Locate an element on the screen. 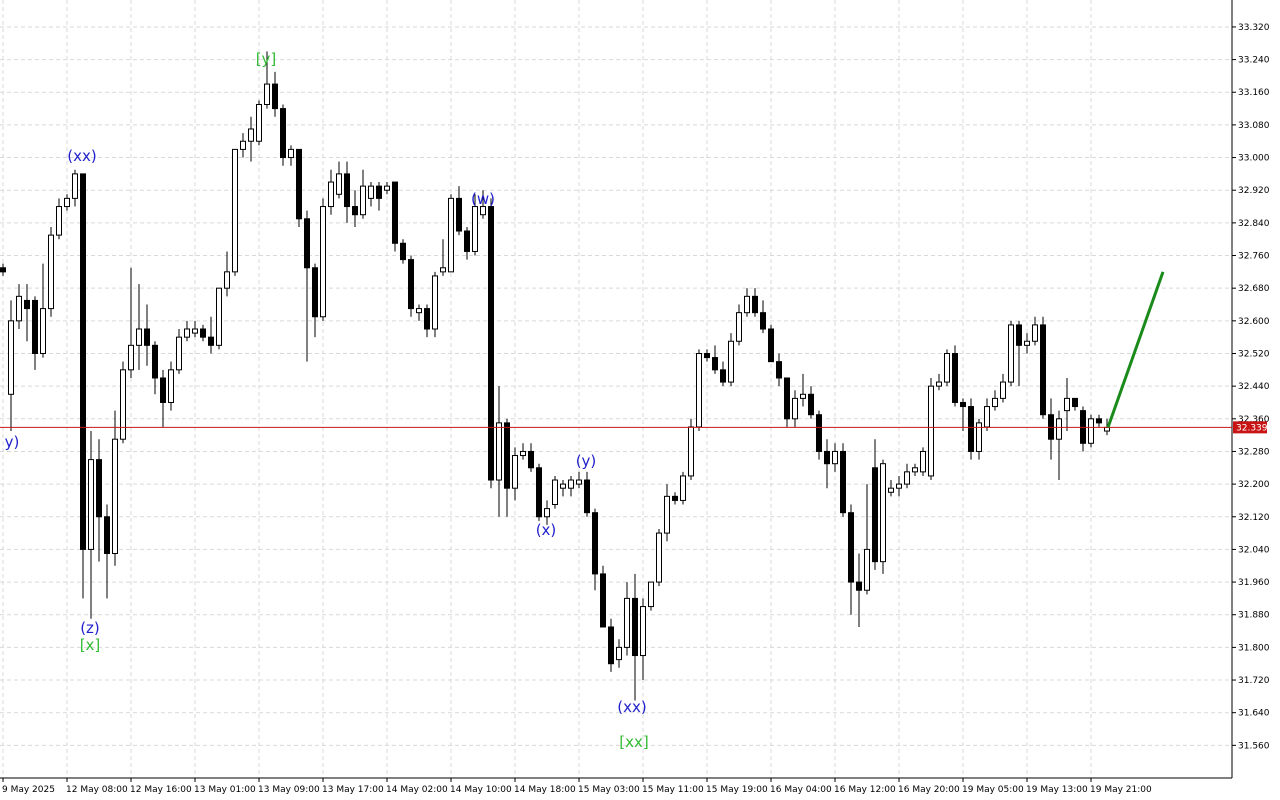 Image resolution: width=1280 pixels, height=800 pixels. y-tick-label: 31.720 is located at coordinates (1254, 681).